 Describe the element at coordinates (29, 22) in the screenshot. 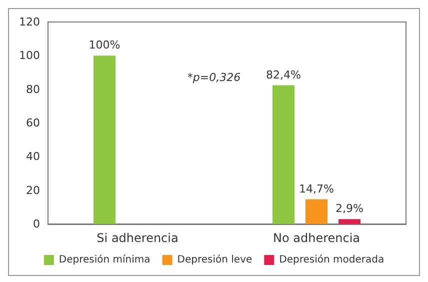

I see `y-tick-label: 120` at that location.